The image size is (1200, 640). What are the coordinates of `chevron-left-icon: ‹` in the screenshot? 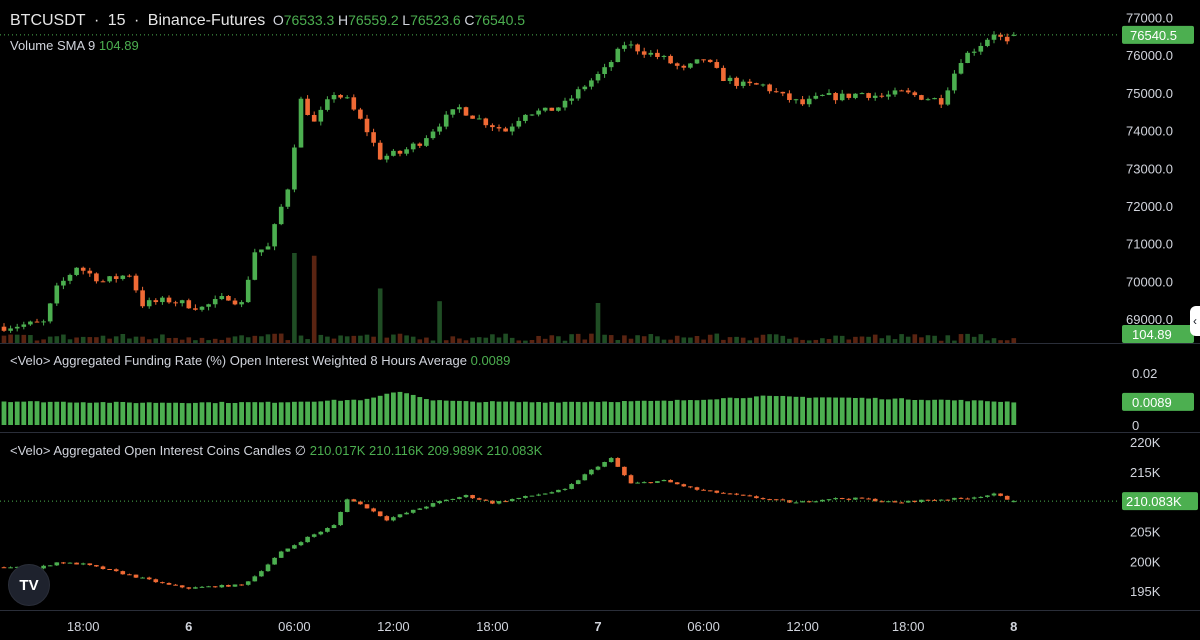 It's located at (1195, 321).